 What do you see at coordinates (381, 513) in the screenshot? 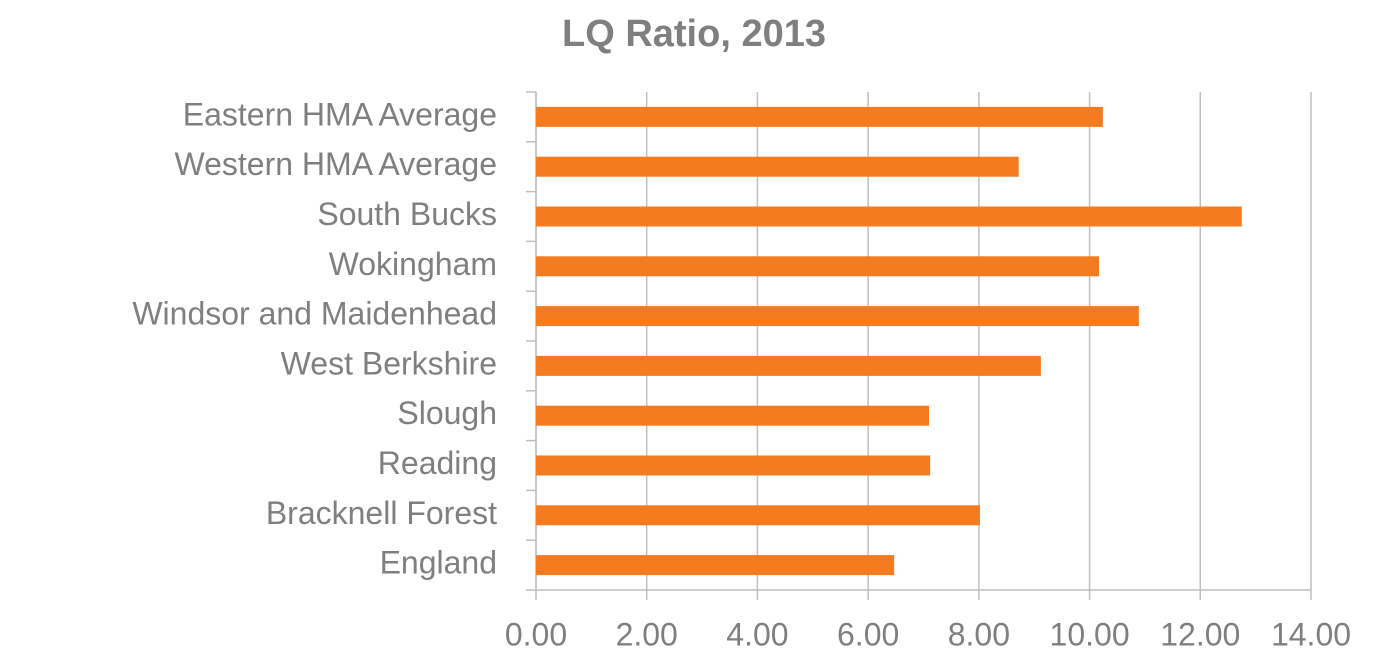
I see `y-tick-label: Bracknell Forest` at bounding box center [381, 513].